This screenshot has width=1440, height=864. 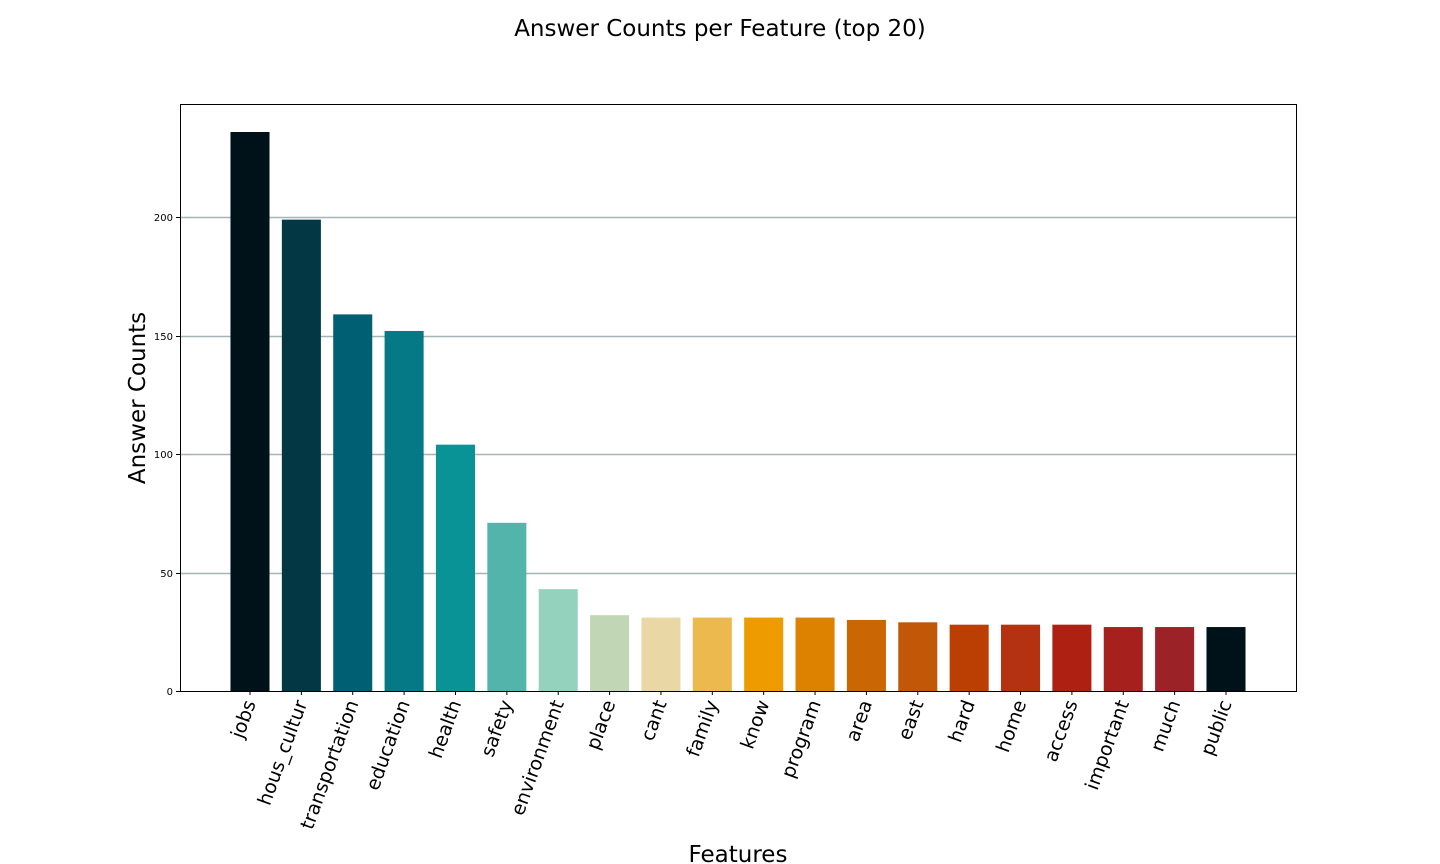 I want to click on chart-title: Answer Counts per Feature (top 20), so click(x=720, y=29).